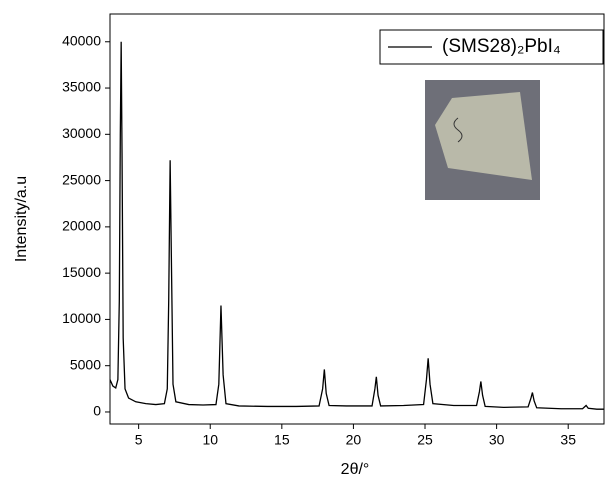 This screenshot has height=491, width=607. Describe the element at coordinates (568, 440) in the screenshot. I see `x-tick-label: 35` at that location.